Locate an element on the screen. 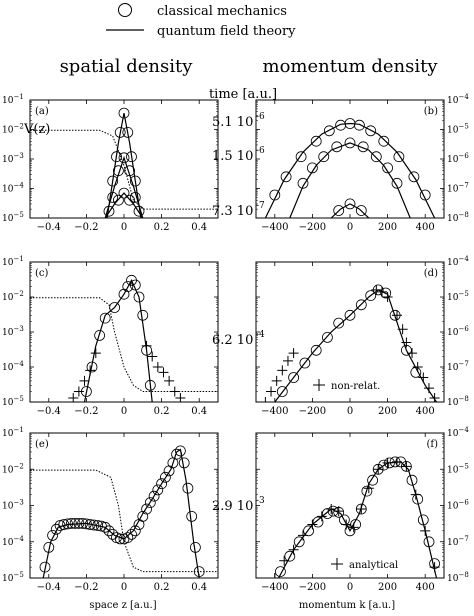 The width and height of the screenshot is (474, 616). y-tick-label: 10⁻⁴ is located at coordinates (13, 541).